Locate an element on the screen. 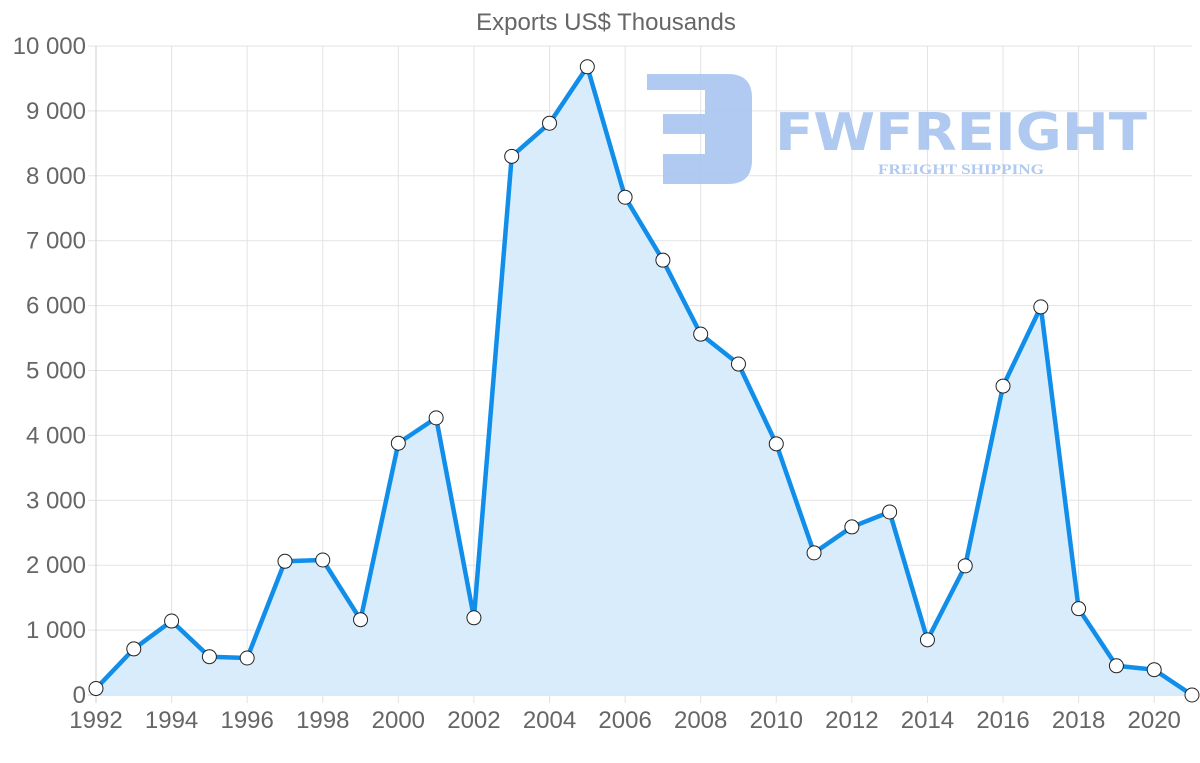 The height and width of the screenshot is (763, 1200). data-point-1999 is located at coordinates (361, 620).